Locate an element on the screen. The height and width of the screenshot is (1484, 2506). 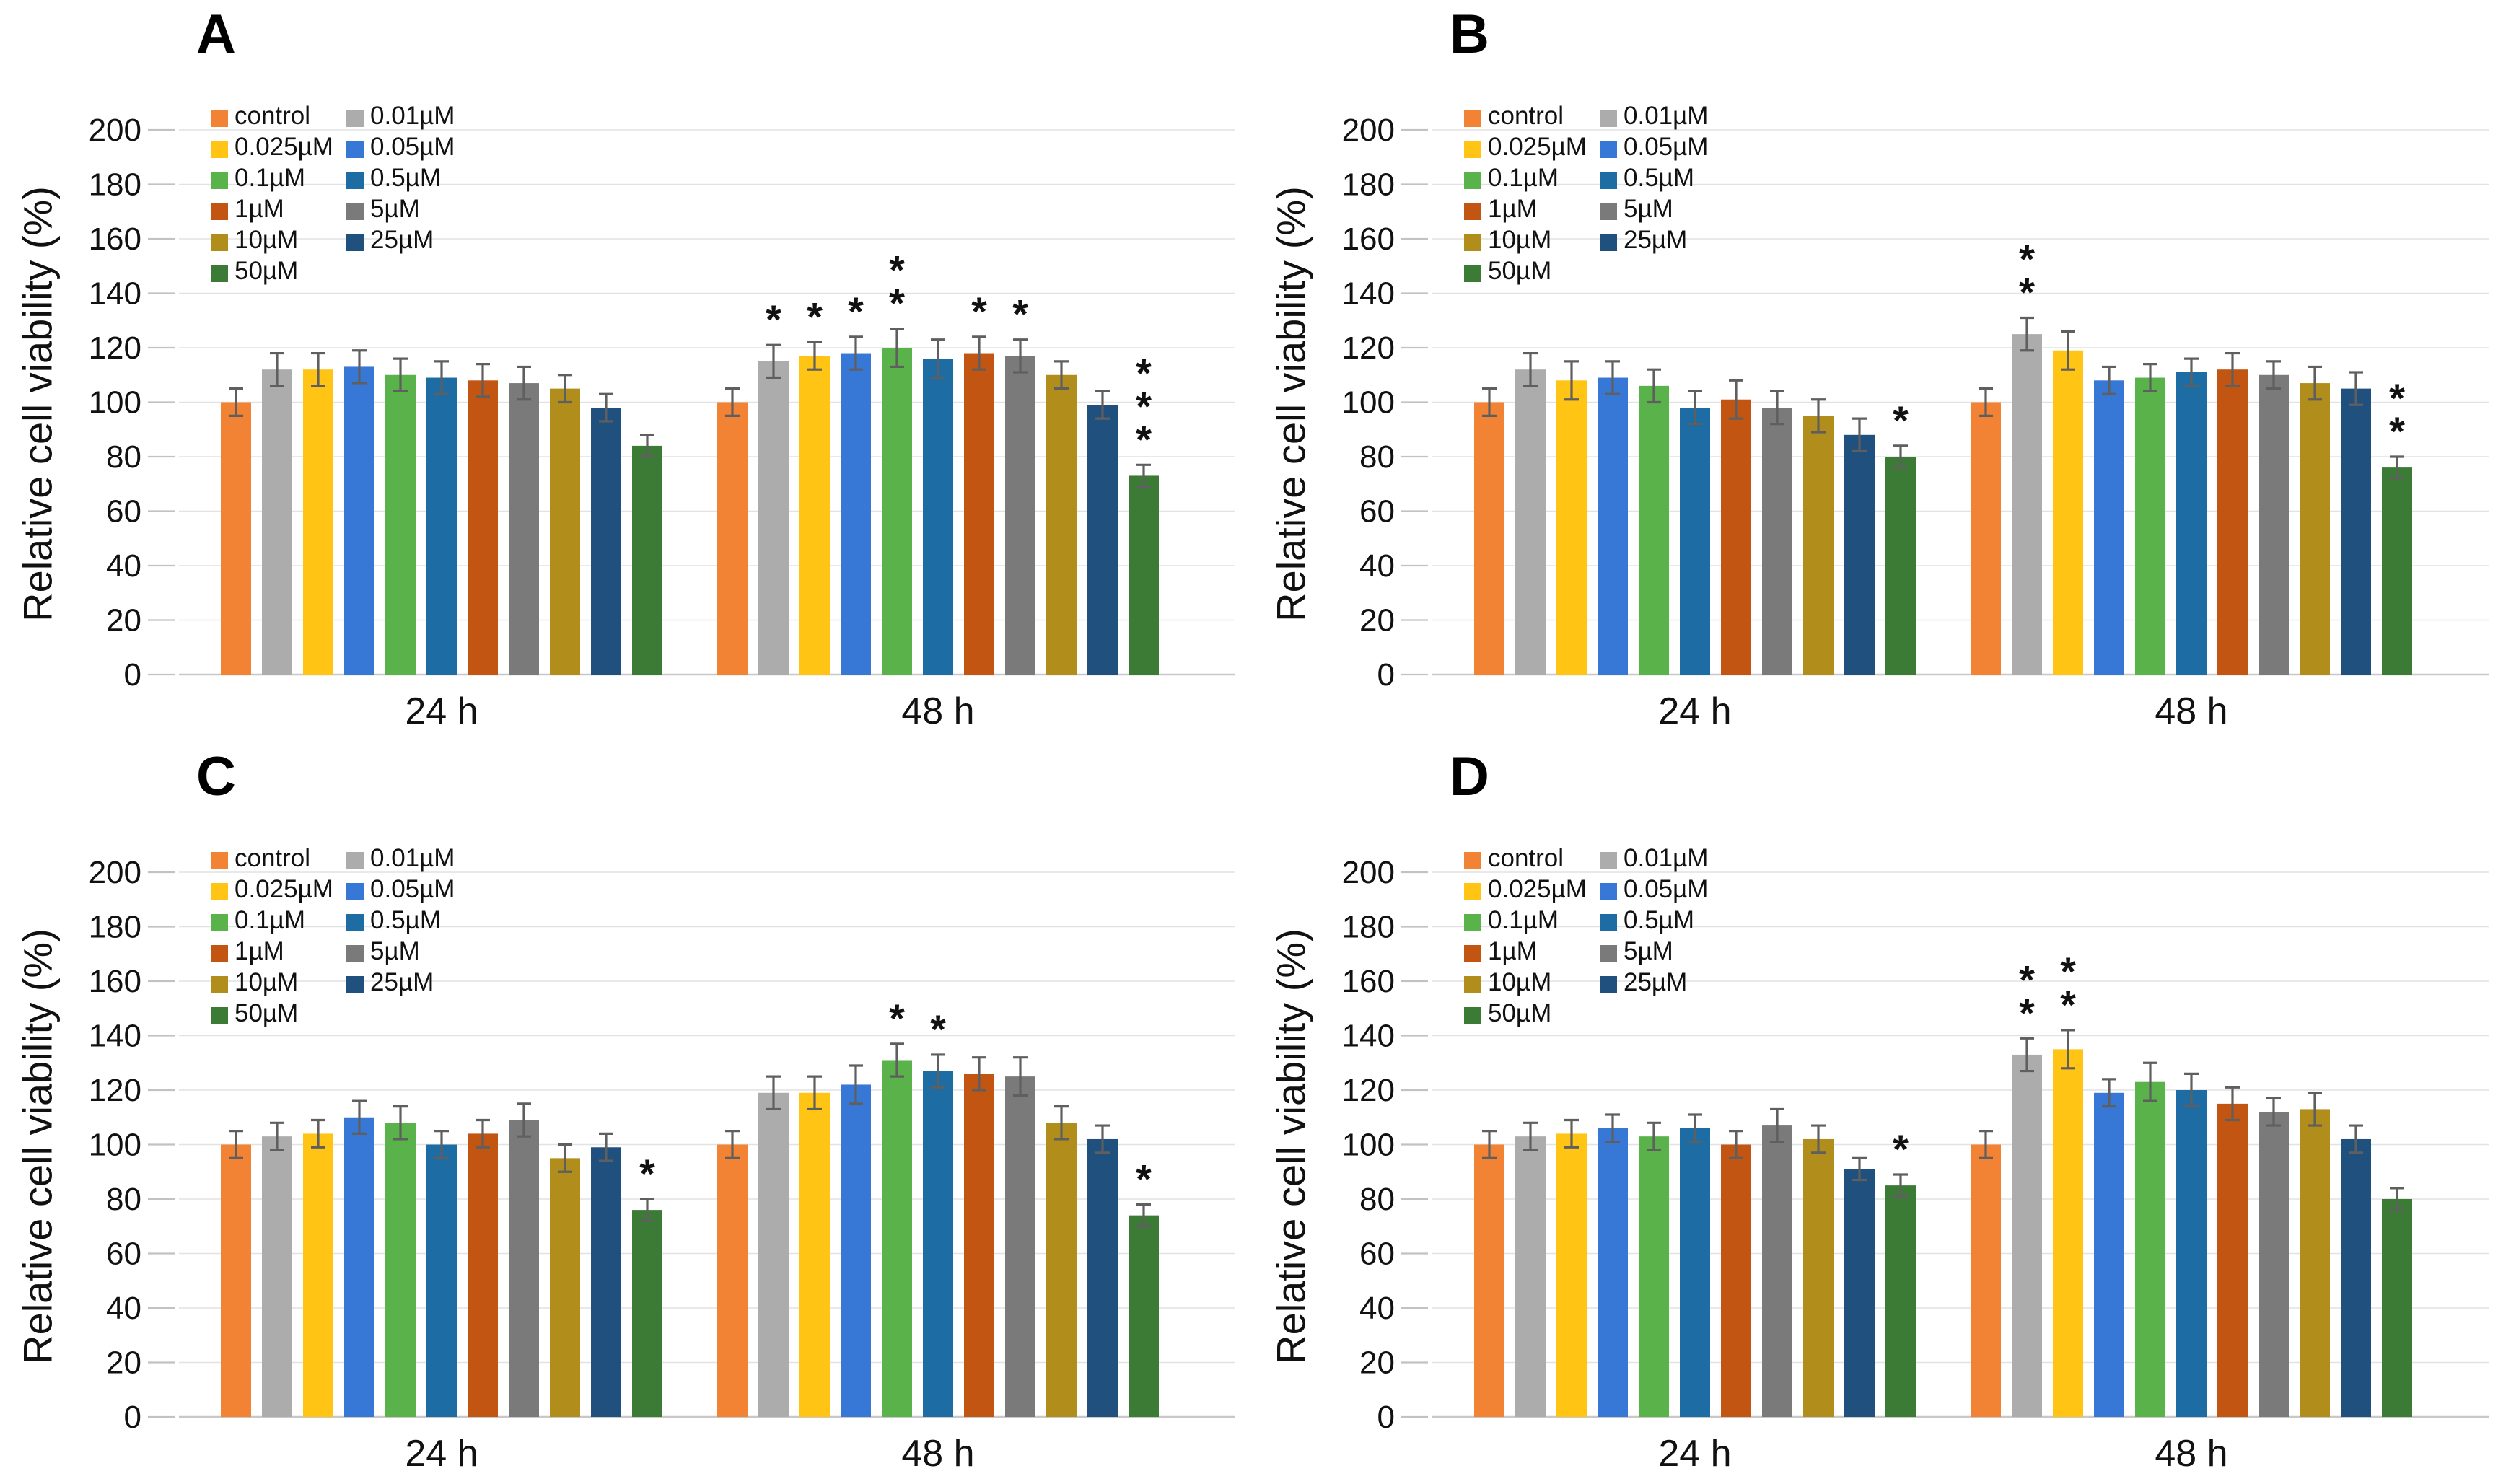
y-tick-label: 60 is located at coordinates (1377, 512).